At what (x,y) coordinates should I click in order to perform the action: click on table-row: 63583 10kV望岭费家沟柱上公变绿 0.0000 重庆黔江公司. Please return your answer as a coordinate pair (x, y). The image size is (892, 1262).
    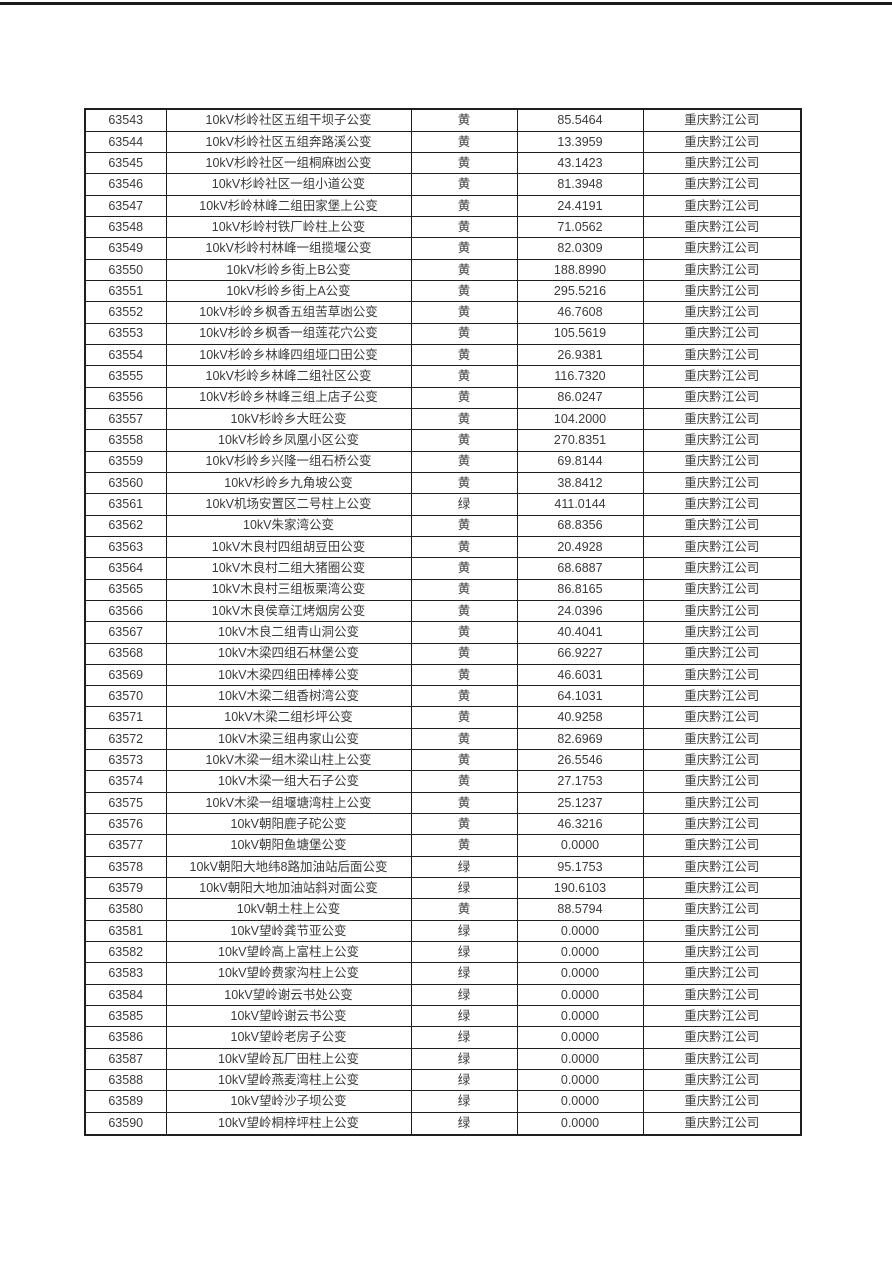
    Looking at the image, I should click on (443, 973).